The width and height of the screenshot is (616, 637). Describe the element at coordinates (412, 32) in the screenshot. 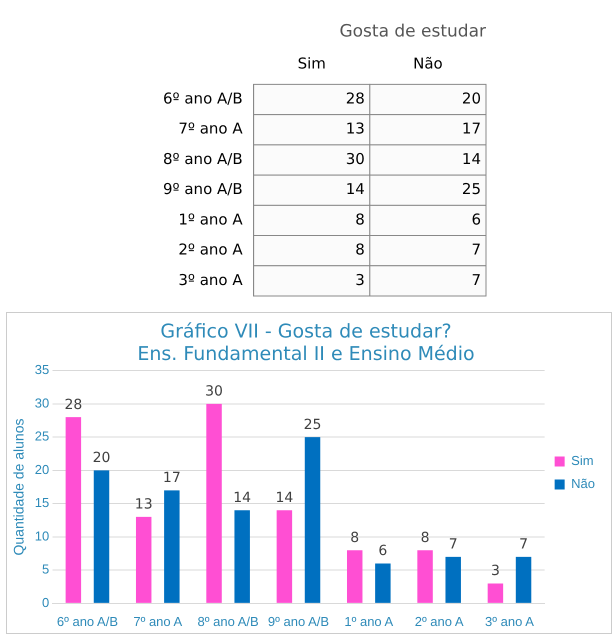

I see `chart-title: Gosta de estudar` at that location.